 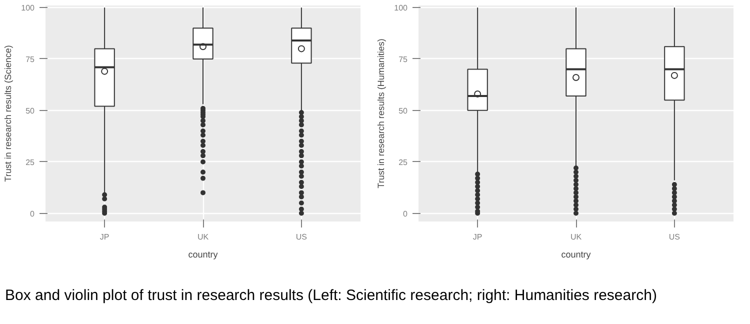 What do you see at coordinates (331, 296) in the screenshot?
I see `text: Box and violin plot of trust in research results (Left: Scientific research; right: Humanities research)` at bounding box center [331, 296].